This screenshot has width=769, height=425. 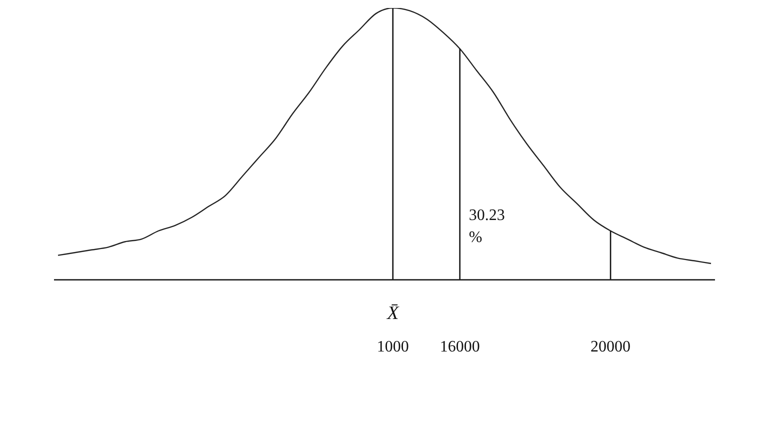 I want to click on x-tick-label: 16000, so click(x=460, y=347).